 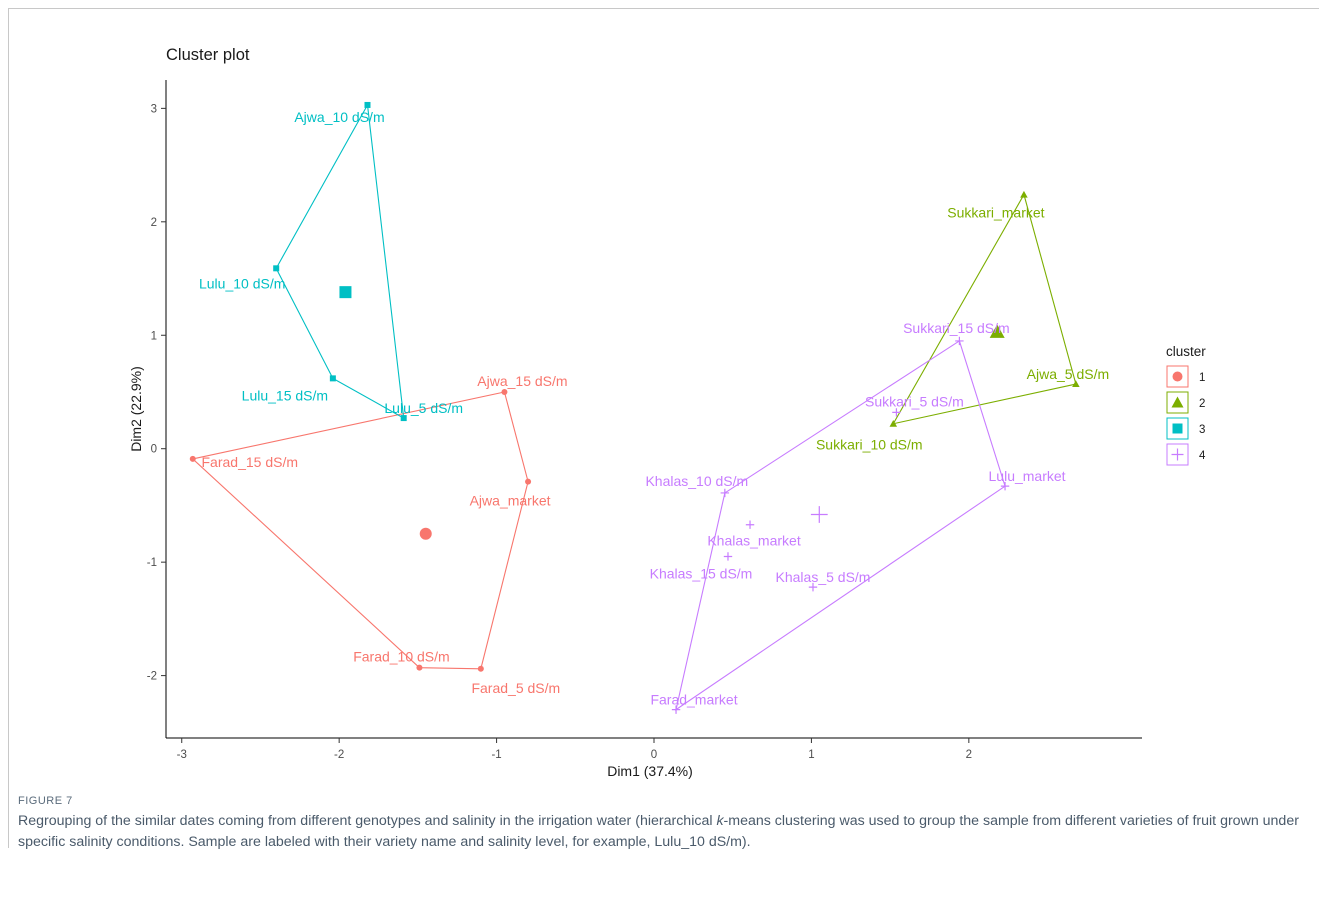 What do you see at coordinates (154, 450) in the screenshot?
I see `y-tick-label: 0` at bounding box center [154, 450].